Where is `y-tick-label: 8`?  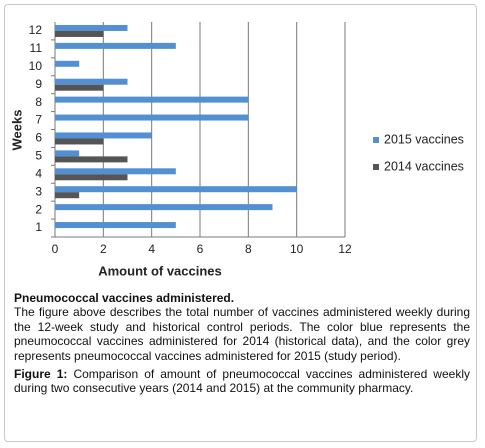 y-tick-label: 8 is located at coordinates (38, 102).